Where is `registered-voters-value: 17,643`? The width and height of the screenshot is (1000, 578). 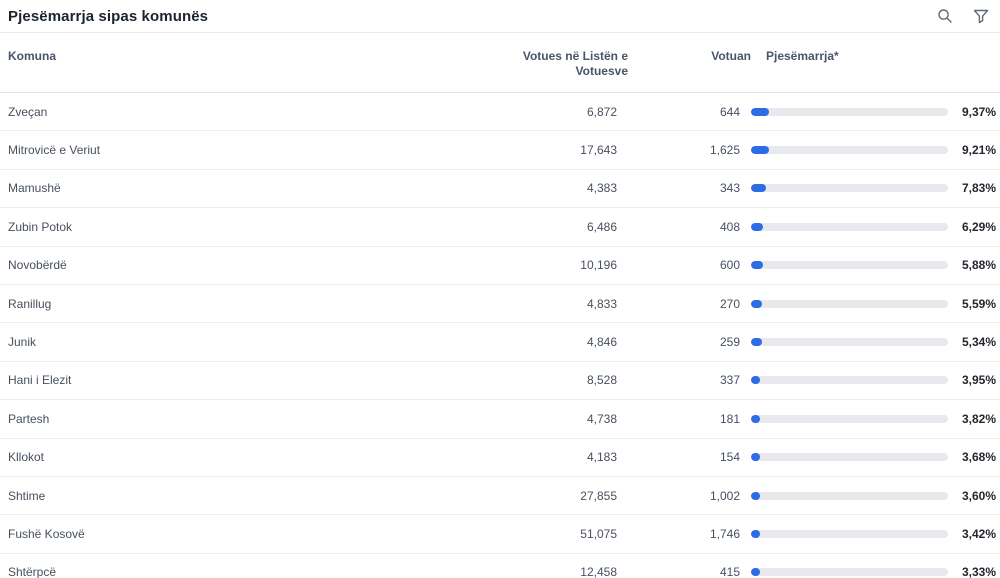
registered-voters-value: 17,643 is located at coordinates (598, 150).